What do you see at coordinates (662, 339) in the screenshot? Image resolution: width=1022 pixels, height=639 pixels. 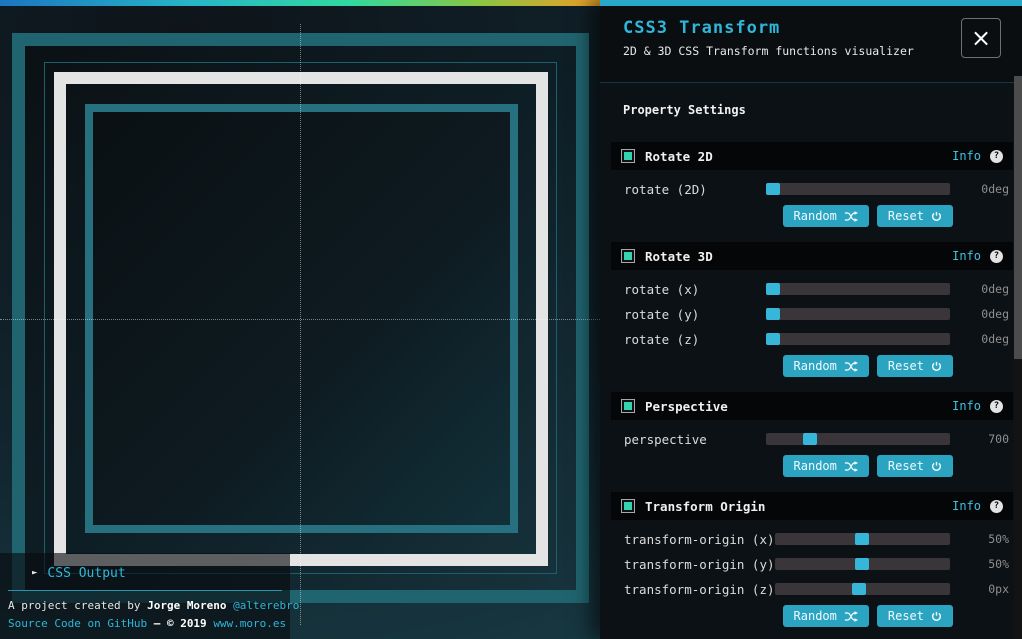 I see `slider-label: rotate (z)` at bounding box center [662, 339].